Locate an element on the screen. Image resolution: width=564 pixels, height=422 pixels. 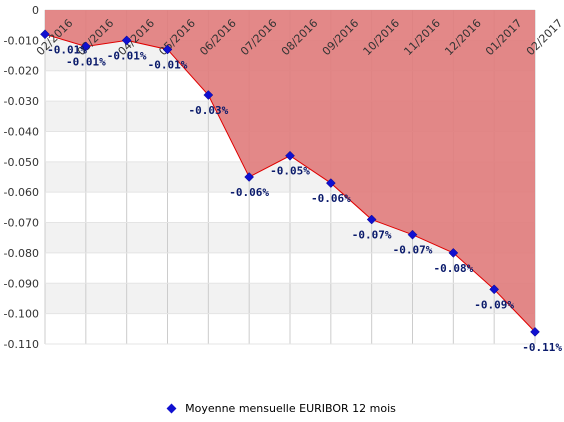
data-label: -0.09% is located at coordinates (494, 304).